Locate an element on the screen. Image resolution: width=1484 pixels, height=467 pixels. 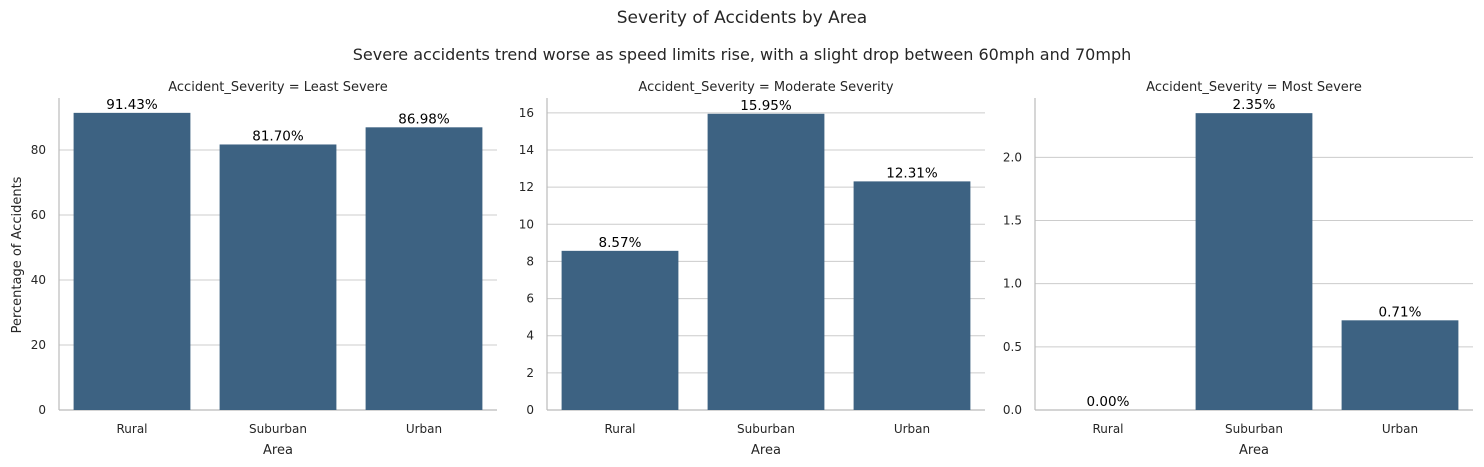
bar-data-label: 81.70% is located at coordinates (278, 136).